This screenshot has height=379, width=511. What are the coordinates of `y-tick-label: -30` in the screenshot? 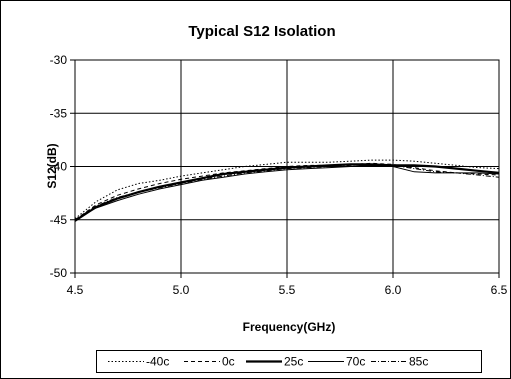 It's located at (59, 60).